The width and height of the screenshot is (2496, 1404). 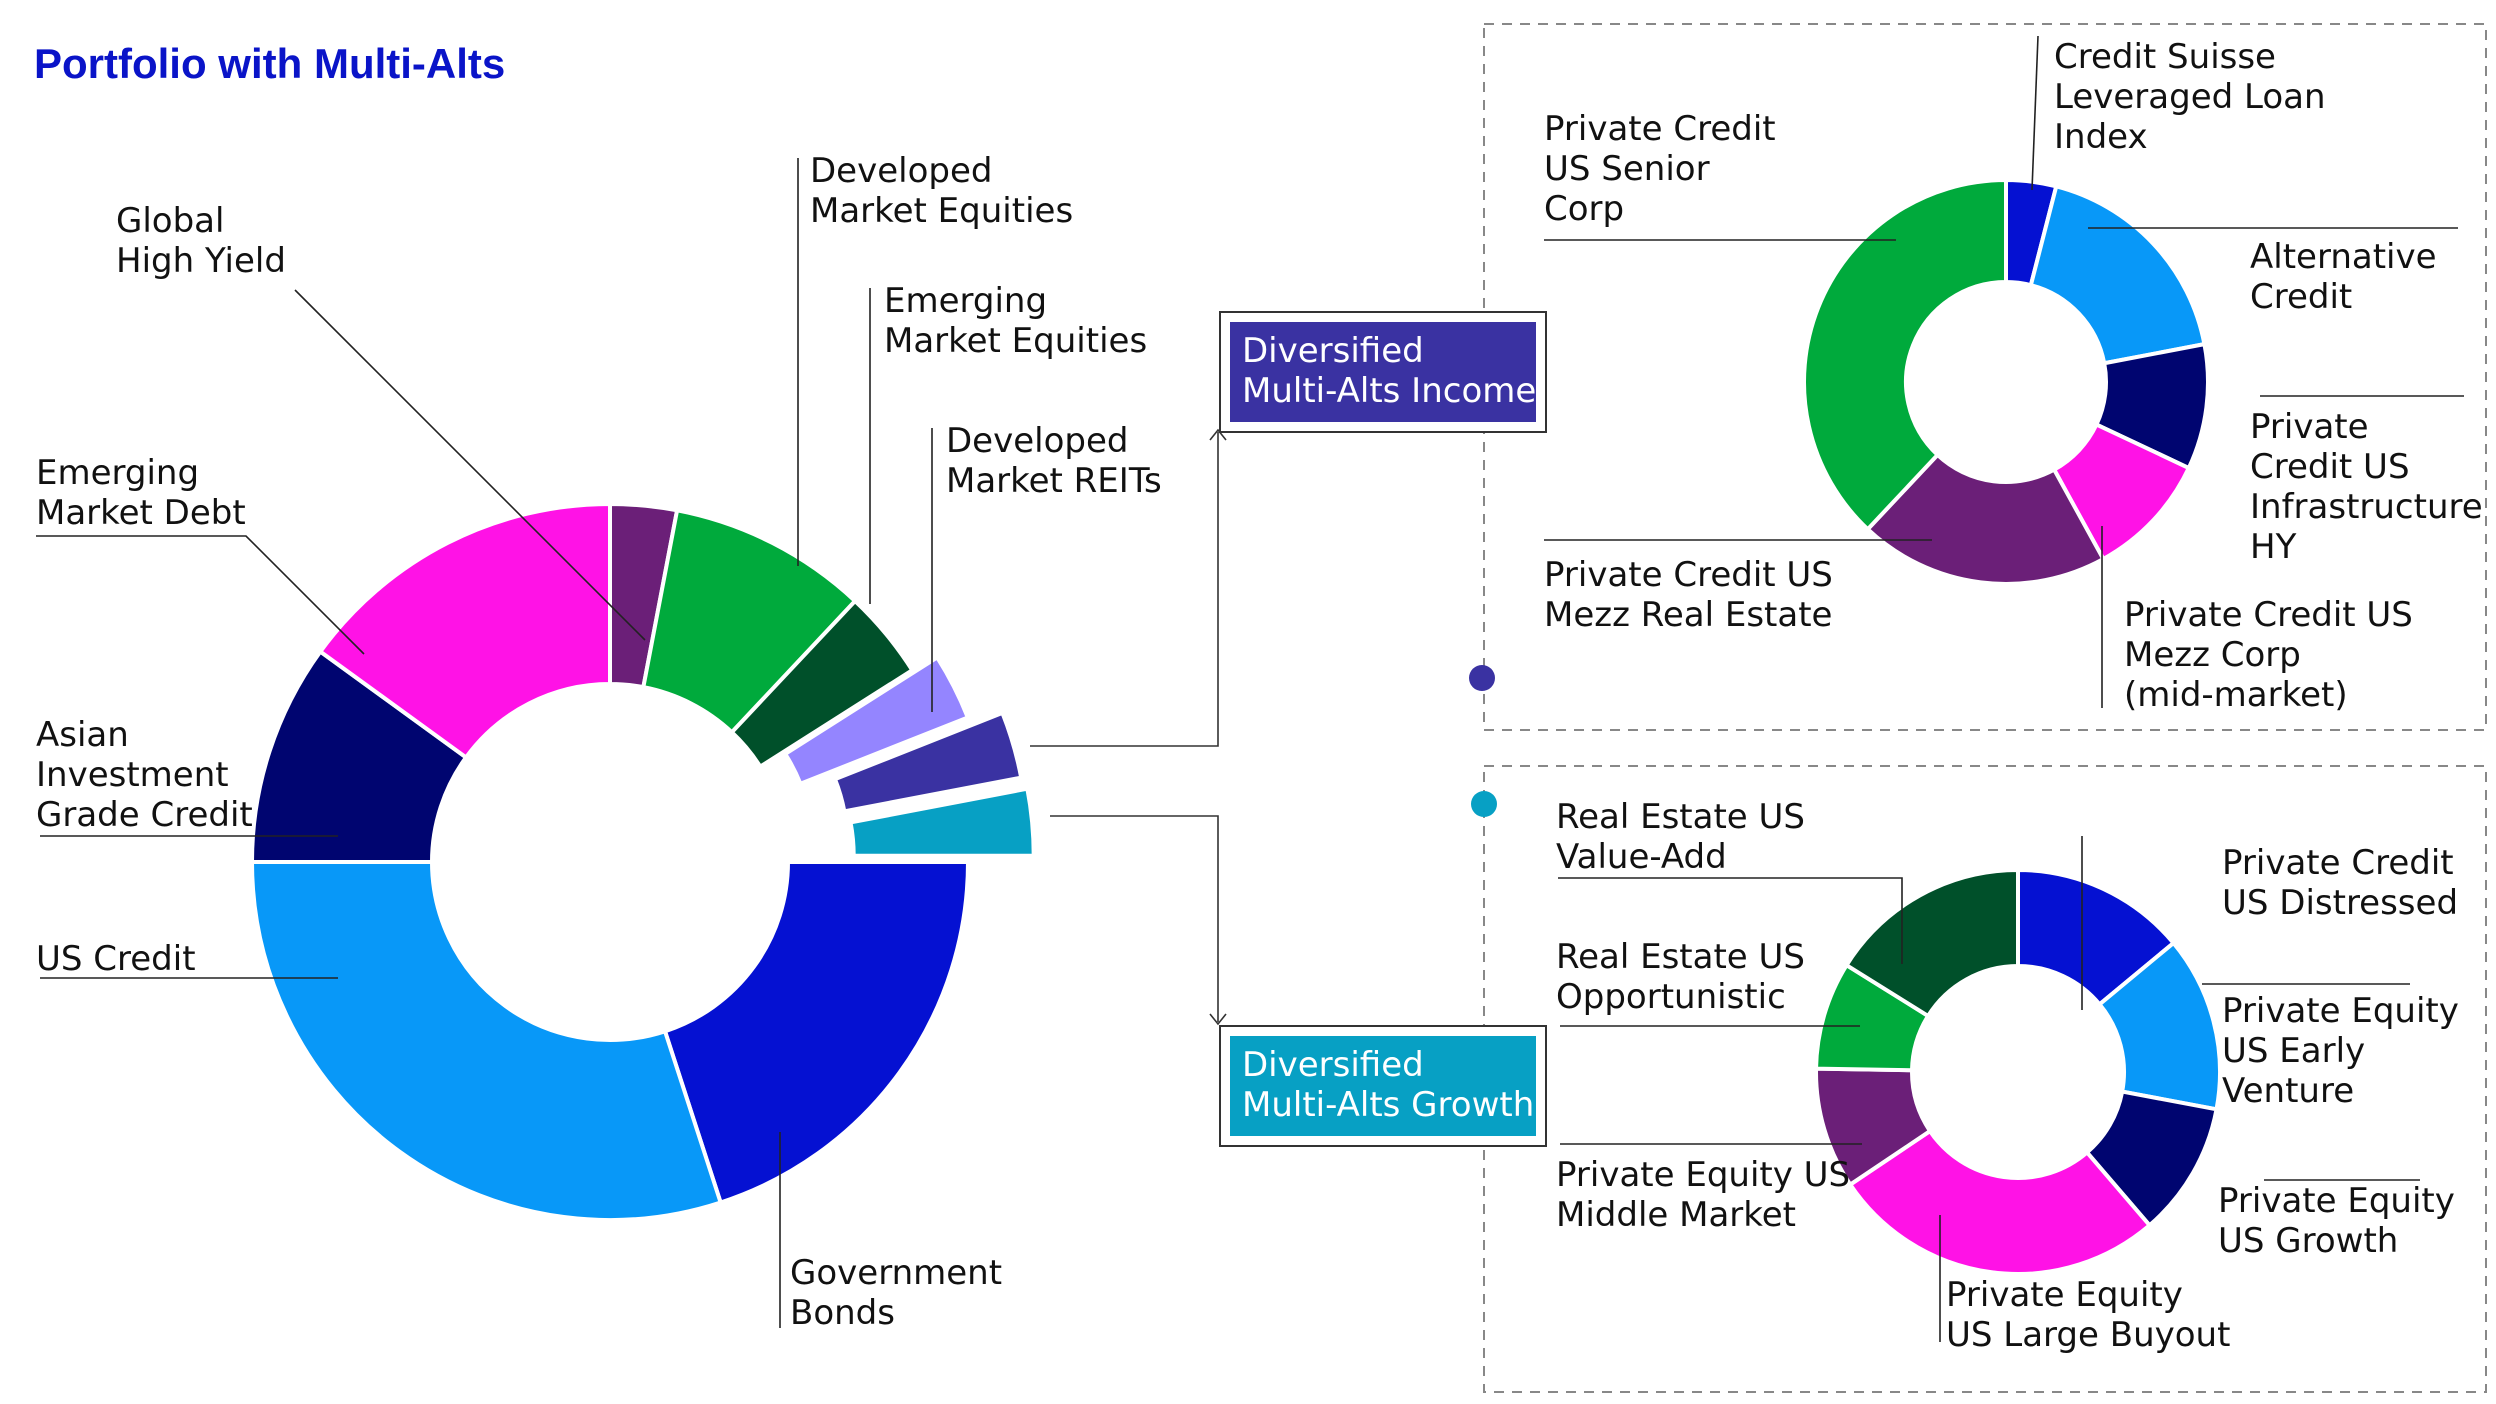 I want to click on income-connector, so click(x=1124, y=589).